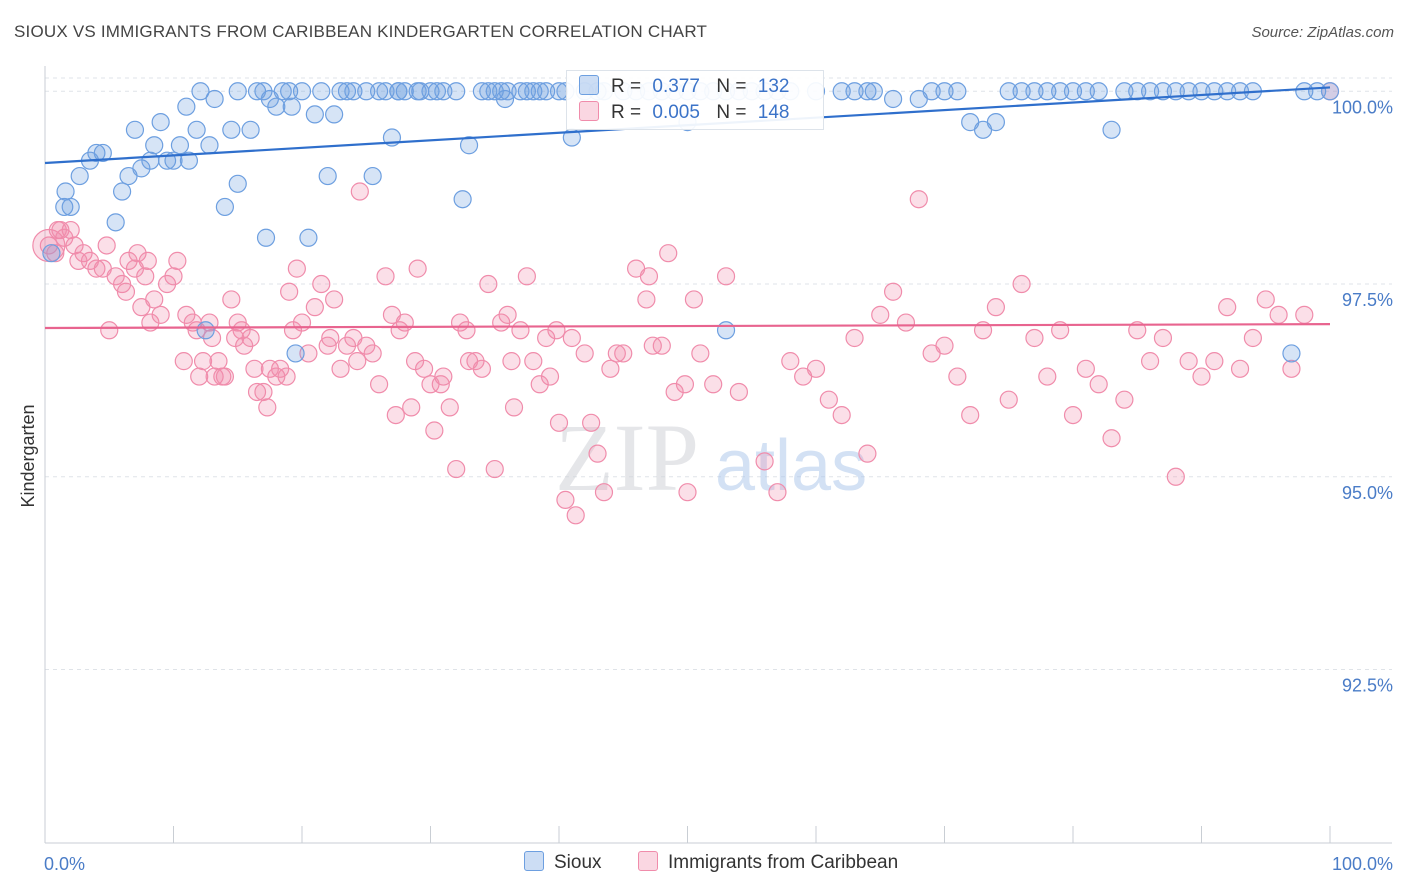 The image size is (1406, 892). What do you see at coordinates (578, 862) in the screenshot?
I see `legend-label-sioux: Sioux` at bounding box center [578, 862].